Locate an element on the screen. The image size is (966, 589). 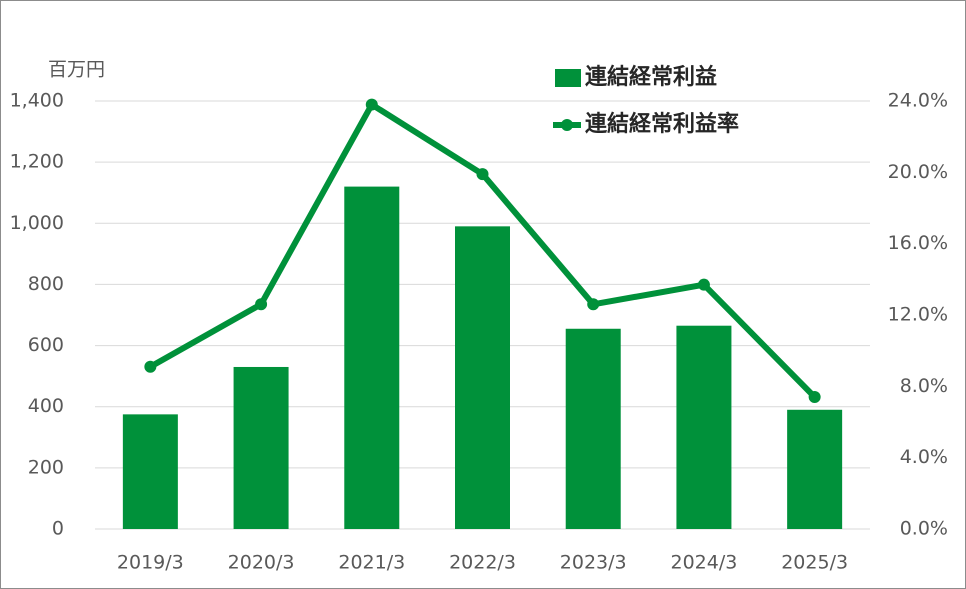
y2-tick-label: 24.0% is located at coordinates (918, 101).